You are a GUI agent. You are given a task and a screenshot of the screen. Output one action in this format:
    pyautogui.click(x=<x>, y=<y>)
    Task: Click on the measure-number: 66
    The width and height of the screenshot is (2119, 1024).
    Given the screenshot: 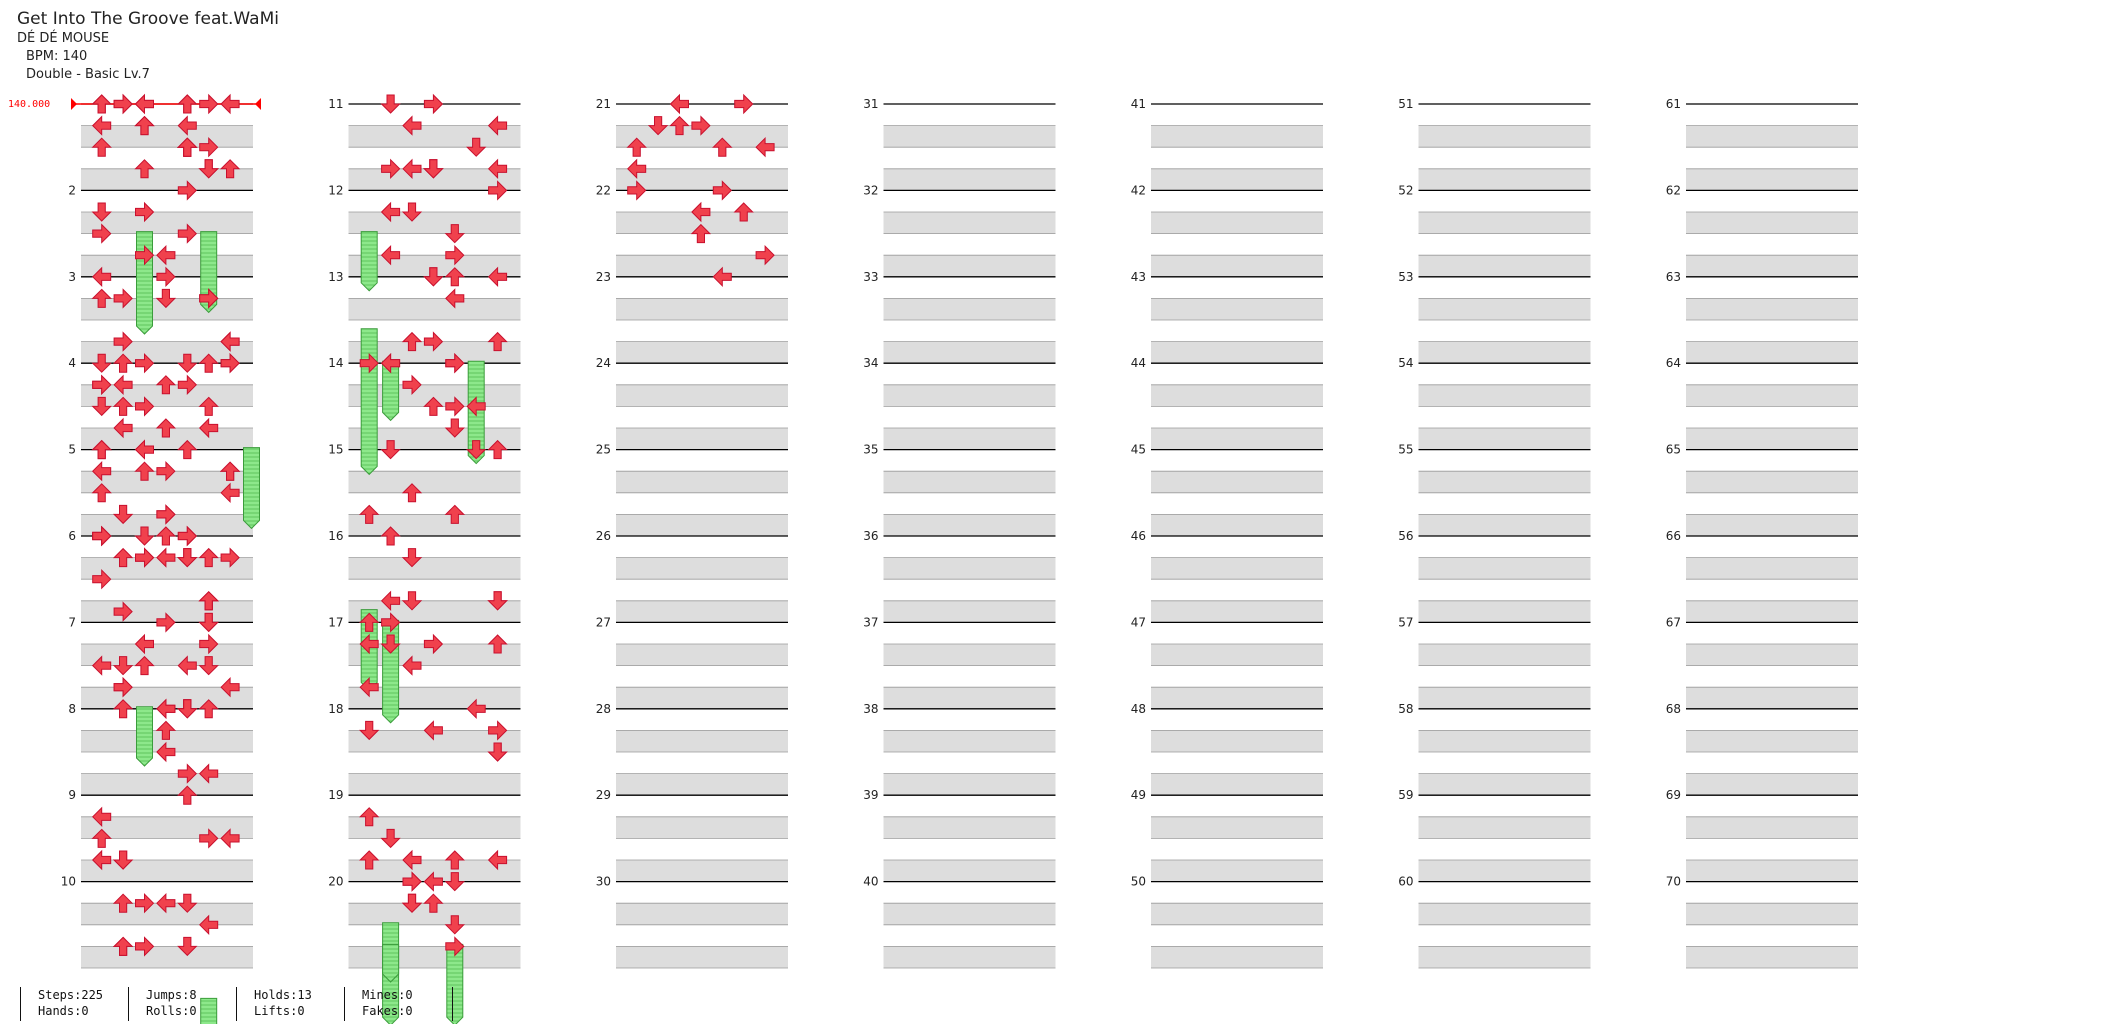 What is the action you would take?
    pyautogui.click(x=1673, y=536)
    